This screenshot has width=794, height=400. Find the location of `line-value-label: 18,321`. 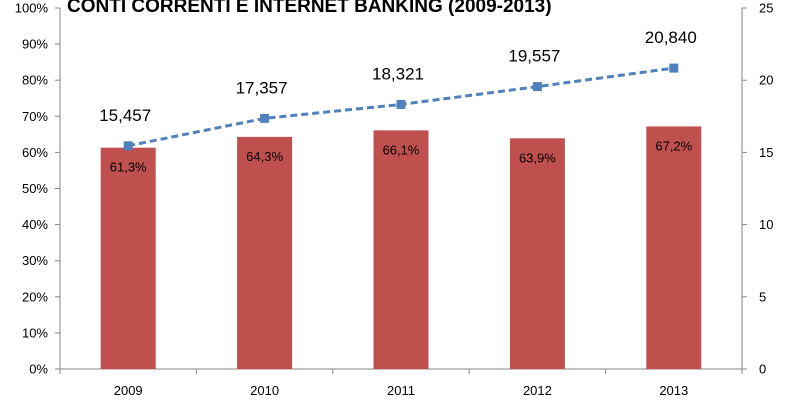

line-value-label: 18,321 is located at coordinates (398, 73).